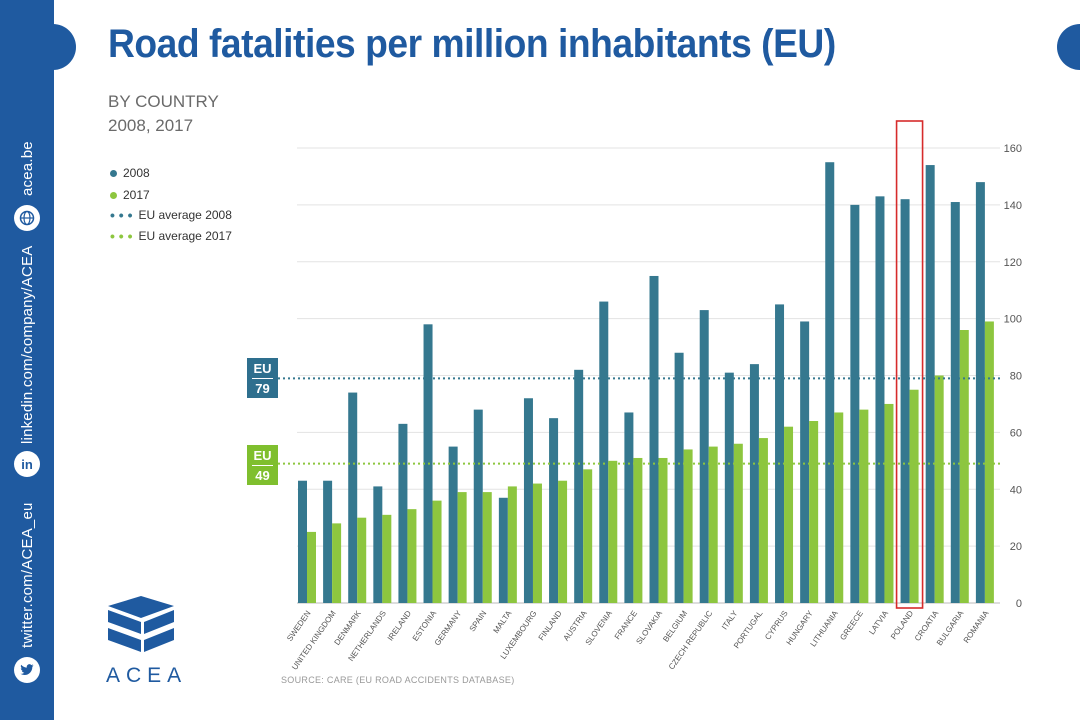  I want to click on y-tick-label: 40, so click(1016, 490).